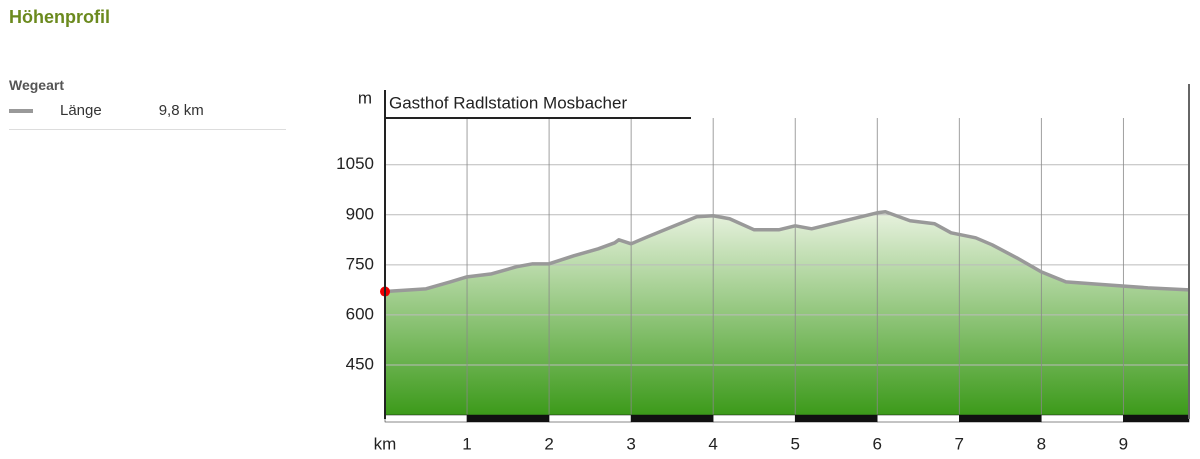 This screenshot has height=459, width=1200. What do you see at coordinates (147, 116) in the screenshot?
I see `legend-row: Länge 9,8 km` at bounding box center [147, 116].